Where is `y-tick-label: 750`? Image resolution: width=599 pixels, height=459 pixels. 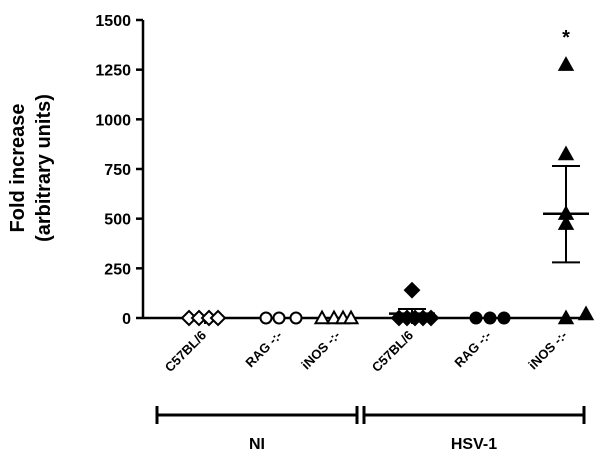
y-tick-label: 750 is located at coordinates (117, 170).